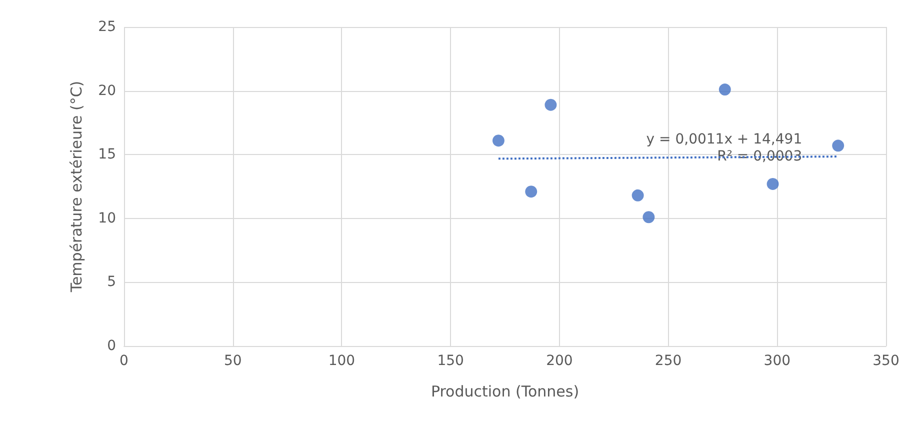  Describe the element at coordinates (124, 361) in the screenshot. I see `x-tick-label: 0` at that location.